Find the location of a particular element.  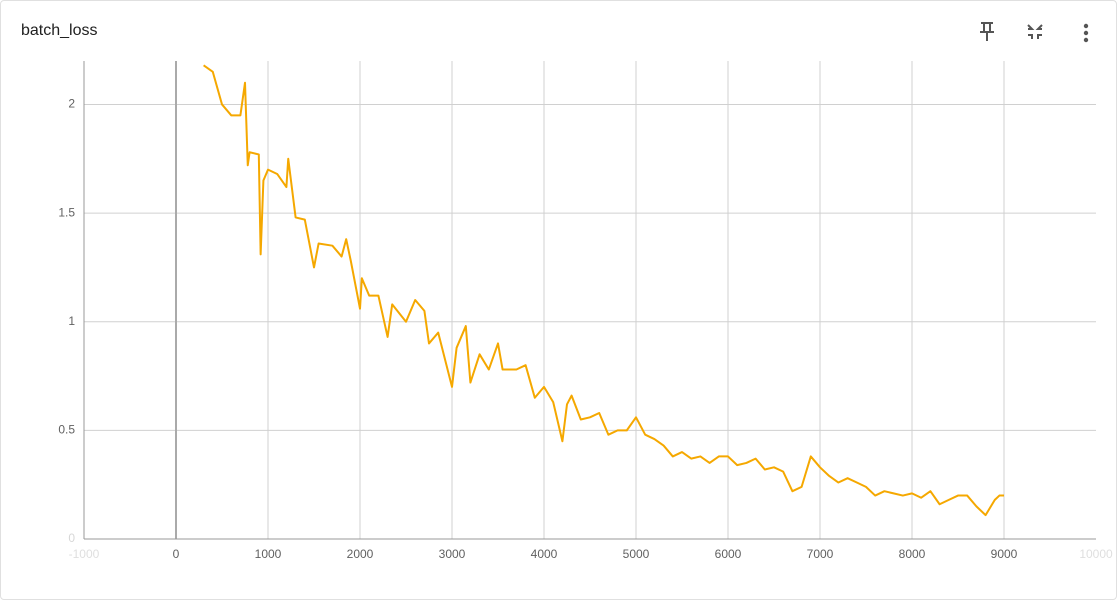

y-tick-label: 2 is located at coordinates (71, 104).